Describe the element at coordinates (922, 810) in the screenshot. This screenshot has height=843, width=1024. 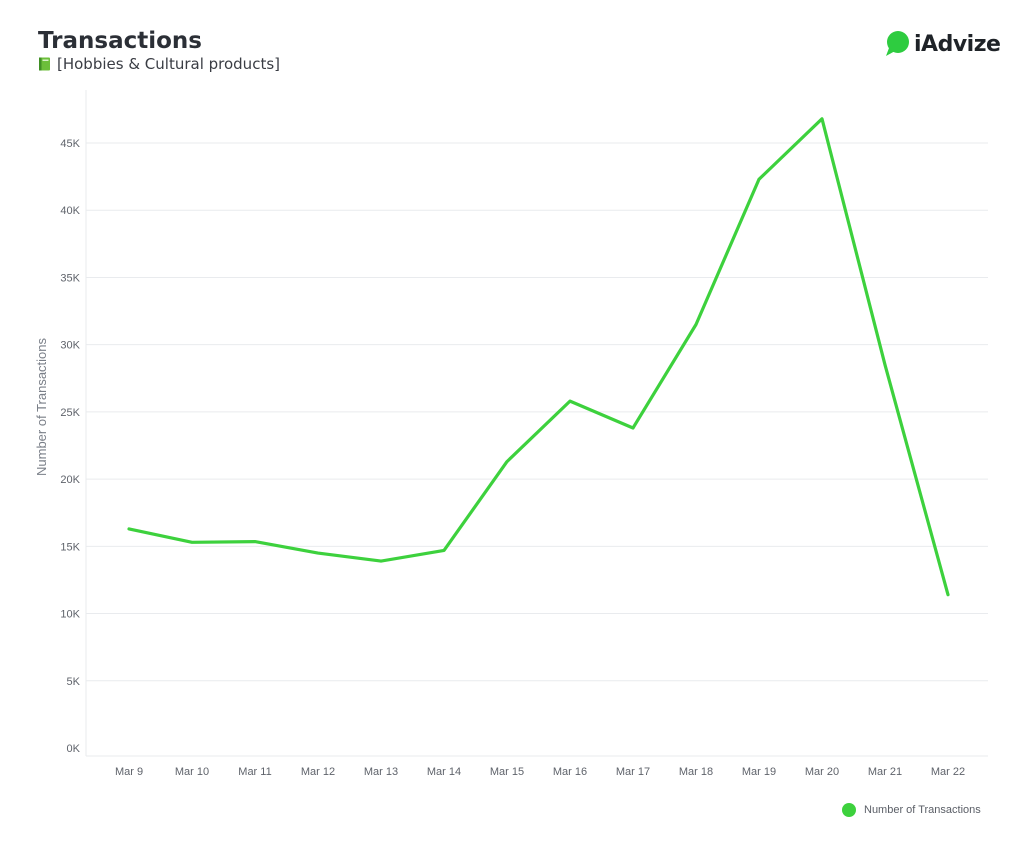
I see `legend-label: Number of Transactions` at that location.